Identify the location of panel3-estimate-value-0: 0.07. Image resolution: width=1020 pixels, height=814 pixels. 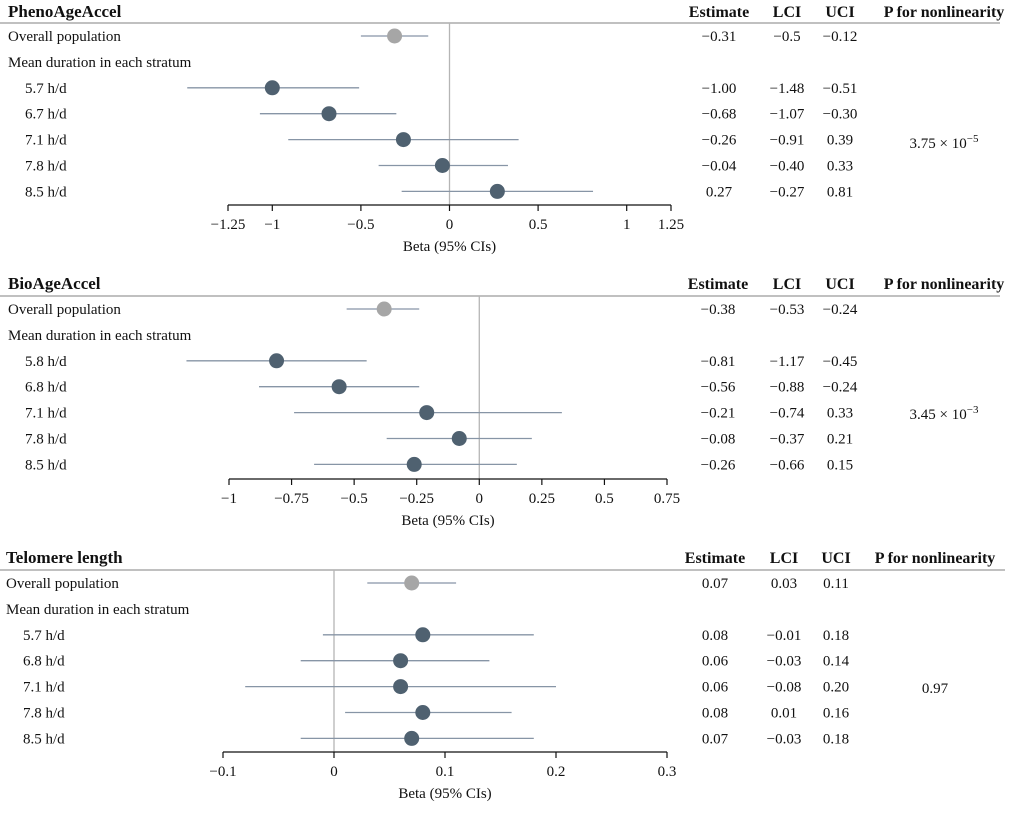
(715, 584).